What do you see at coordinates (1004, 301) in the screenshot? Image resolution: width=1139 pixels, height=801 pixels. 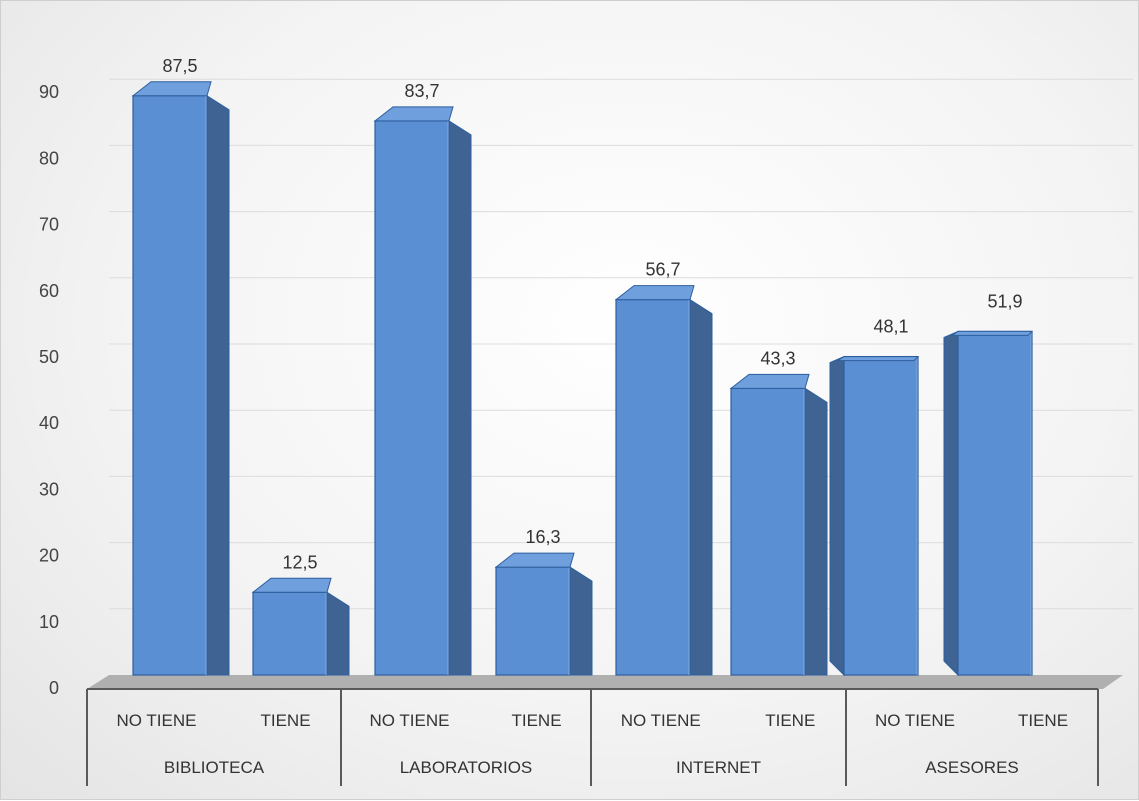 I see `data-label: 51,9` at bounding box center [1004, 301].